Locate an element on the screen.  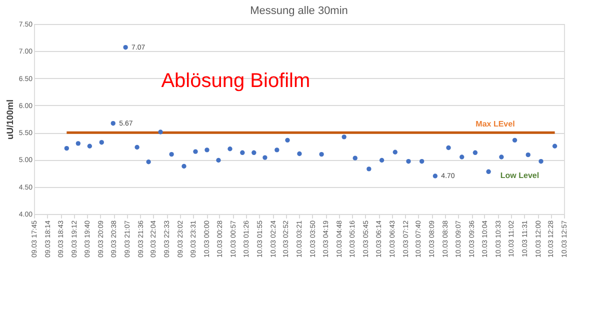
series-label: Max LEvel is located at coordinates (495, 124).